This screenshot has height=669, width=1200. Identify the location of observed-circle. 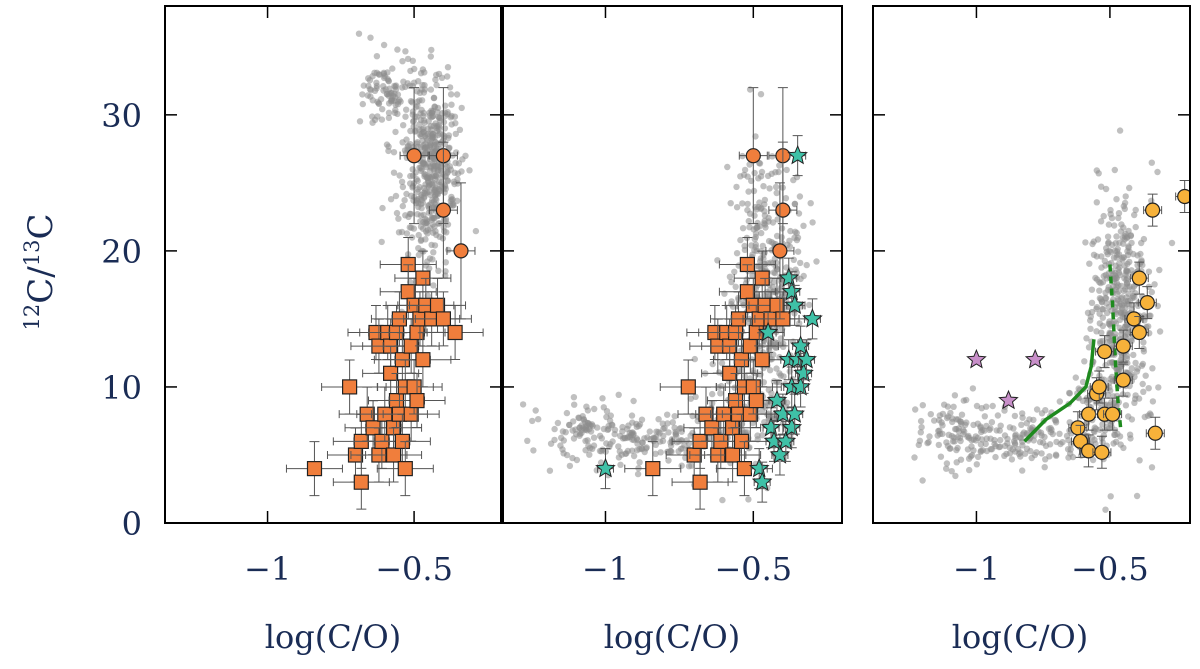
(753, 156).